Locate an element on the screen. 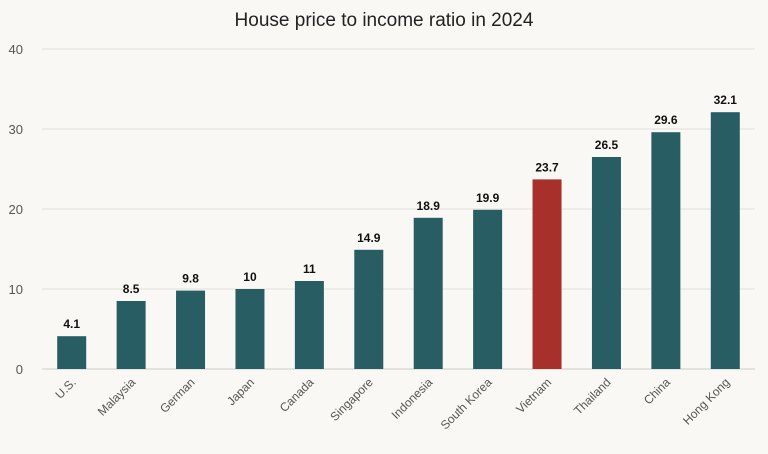  y-tick-label: 30 is located at coordinates (16, 129).